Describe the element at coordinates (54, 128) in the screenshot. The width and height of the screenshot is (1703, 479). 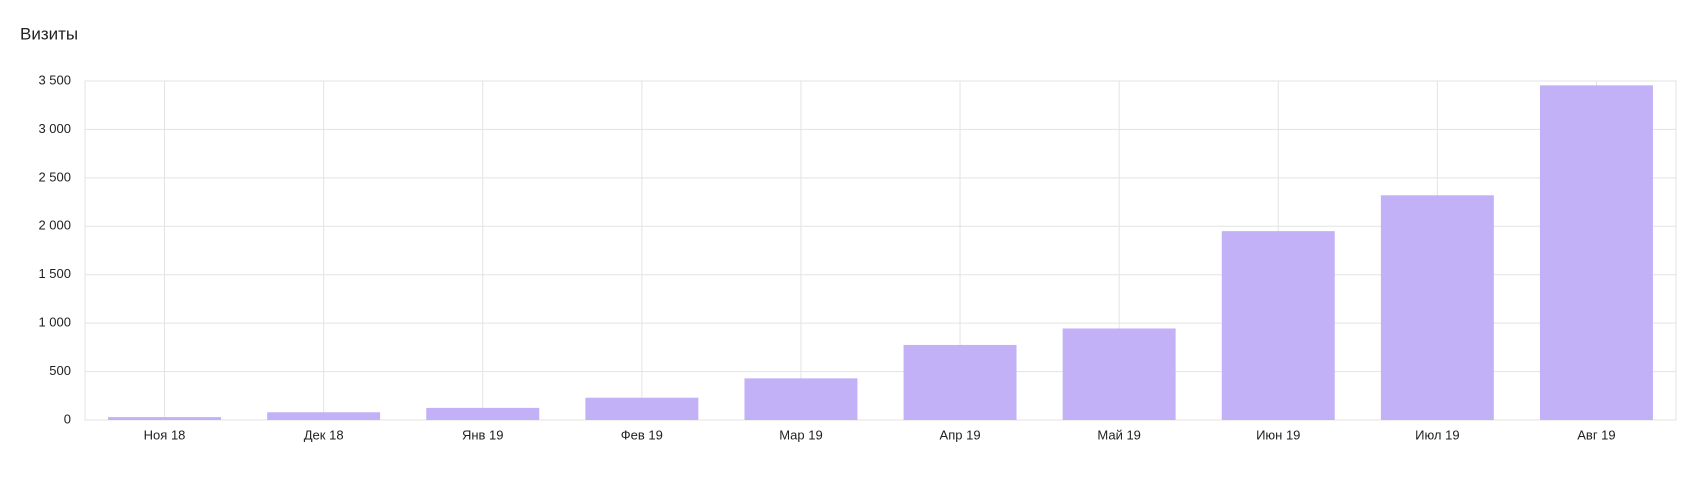
I see `y-tick-label: 3 000` at that location.